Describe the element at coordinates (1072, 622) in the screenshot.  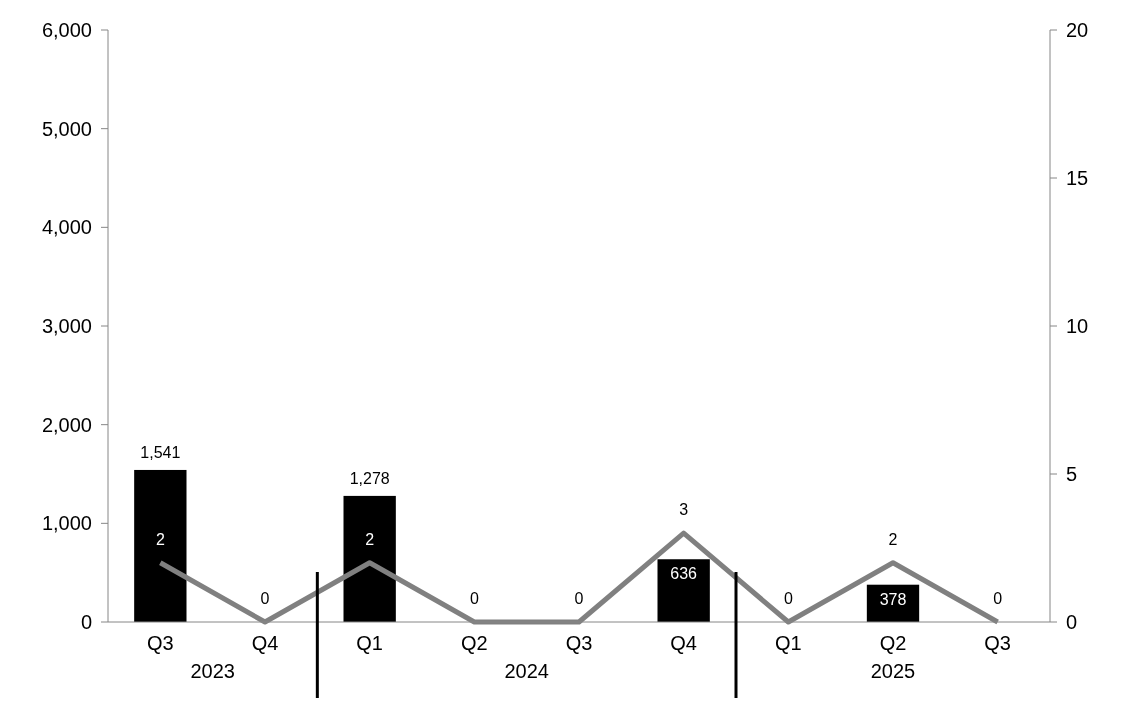
I see `y2-tick-label: 0` at that location.